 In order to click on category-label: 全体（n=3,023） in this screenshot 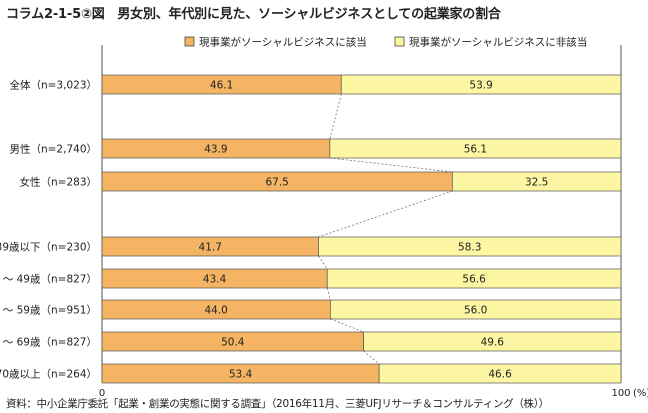, I will do `click(53, 85)`.